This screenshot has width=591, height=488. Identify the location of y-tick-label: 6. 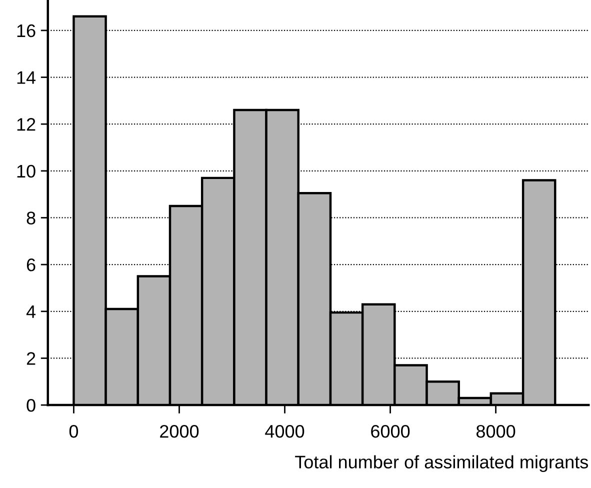
(31, 265).